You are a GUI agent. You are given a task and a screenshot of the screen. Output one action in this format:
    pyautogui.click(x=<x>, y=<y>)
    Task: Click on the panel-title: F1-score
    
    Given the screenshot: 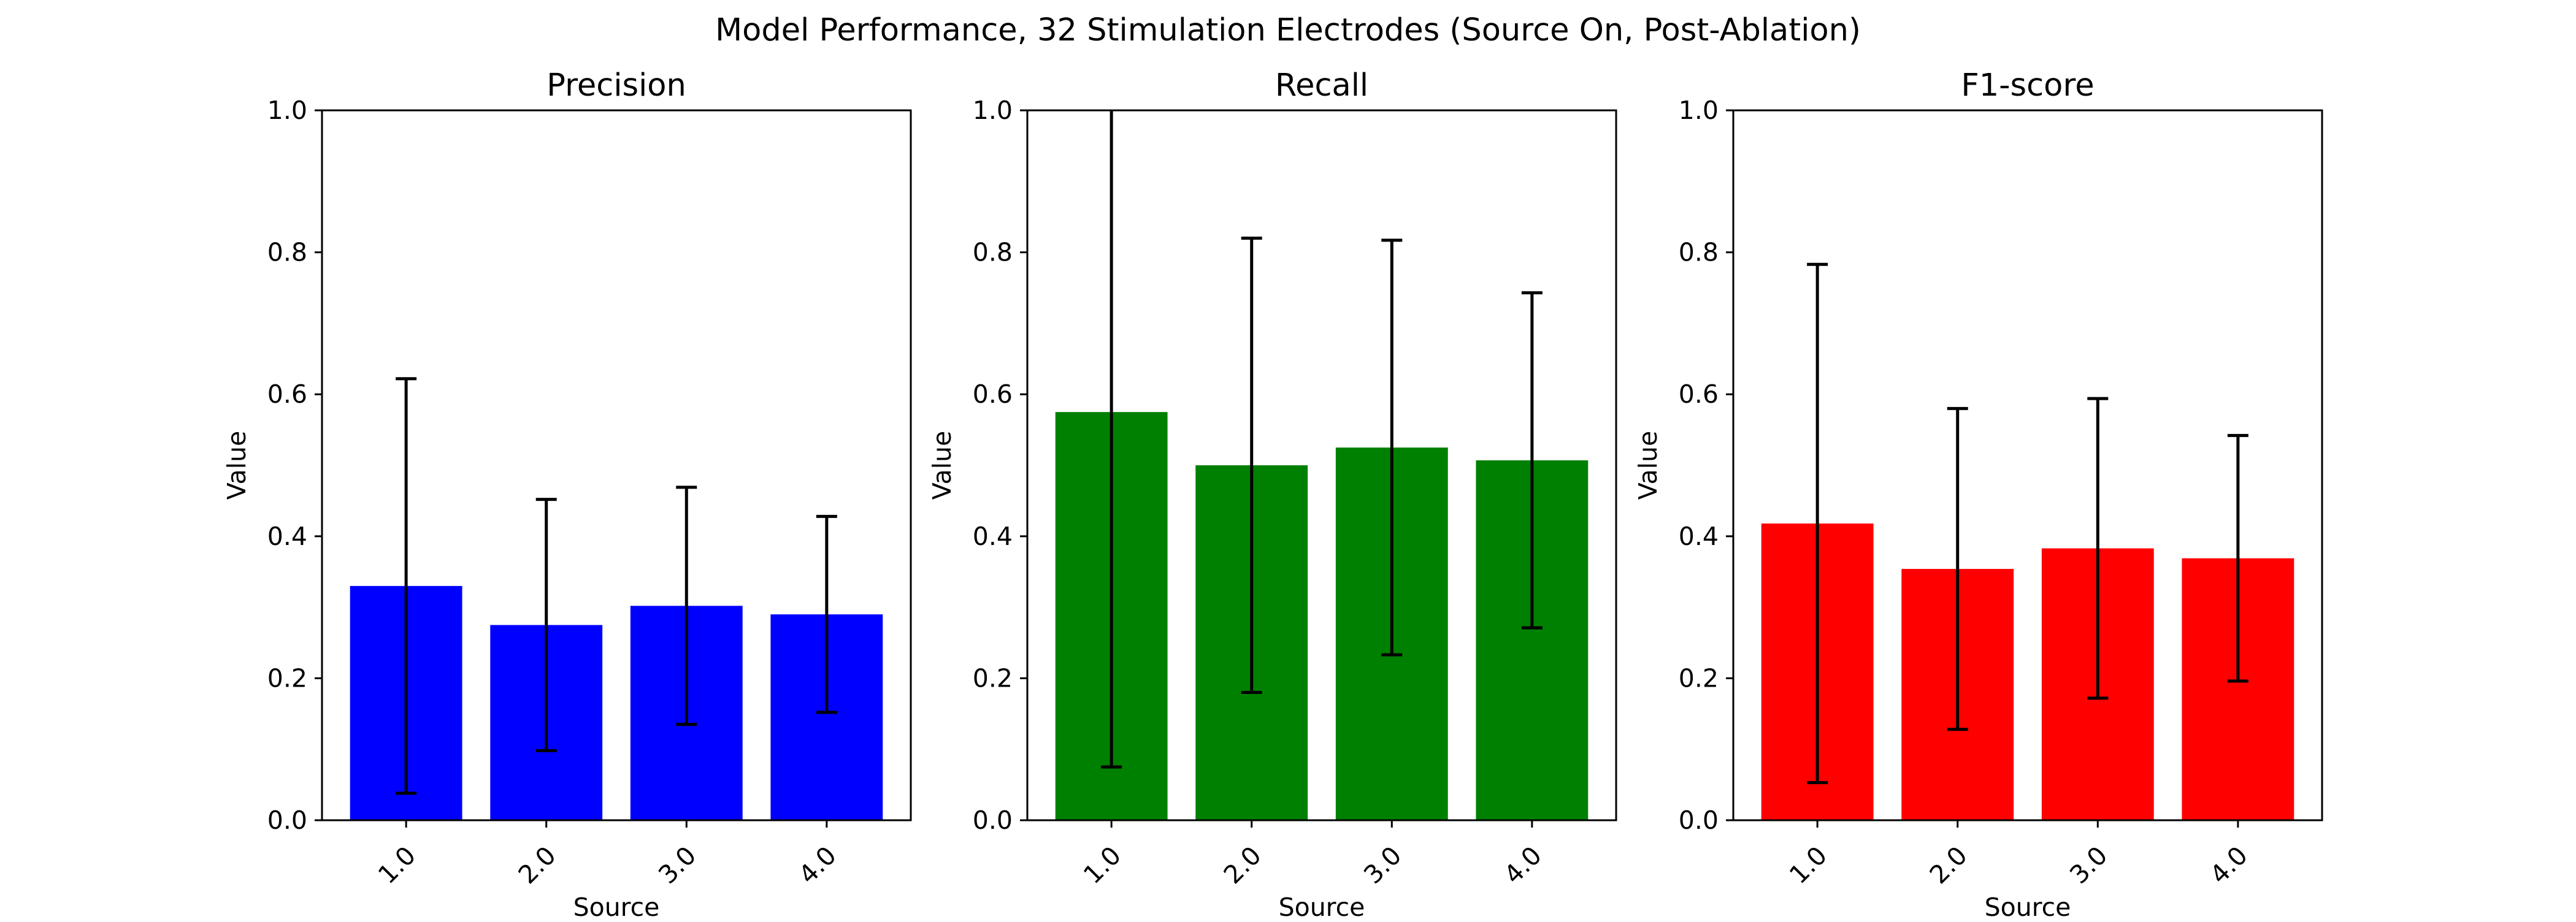 What is the action you would take?
    pyautogui.click(x=2027, y=85)
    